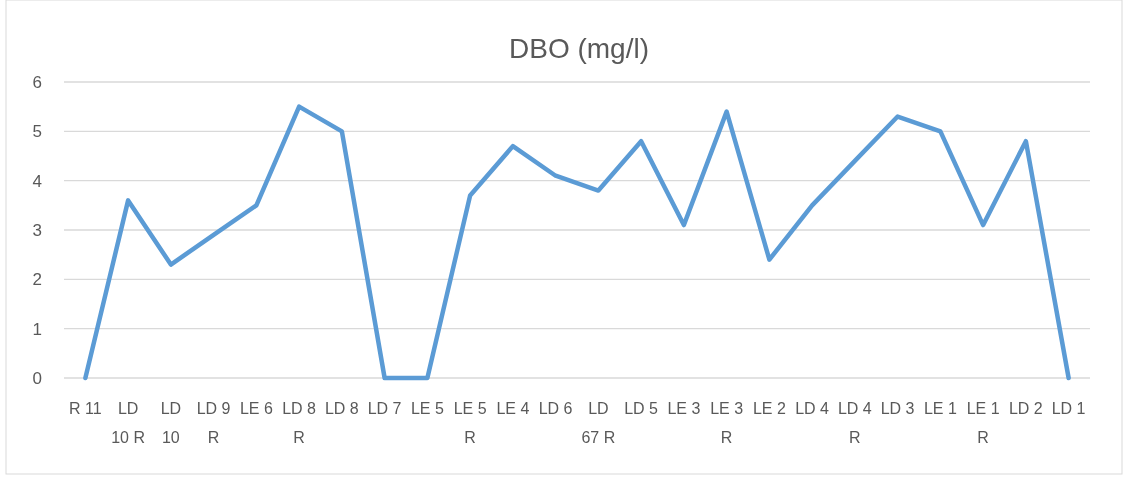  Describe the element at coordinates (85, 408) in the screenshot. I see `x-tick-label: R 11` at that location.